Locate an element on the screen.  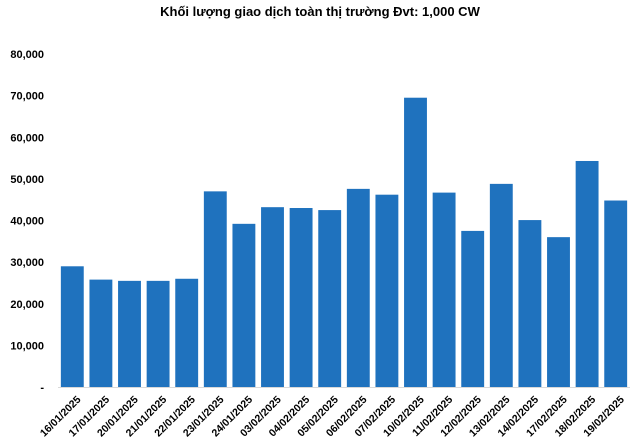
y-tick-label: 30,000 is located at coordinates (27, 263).